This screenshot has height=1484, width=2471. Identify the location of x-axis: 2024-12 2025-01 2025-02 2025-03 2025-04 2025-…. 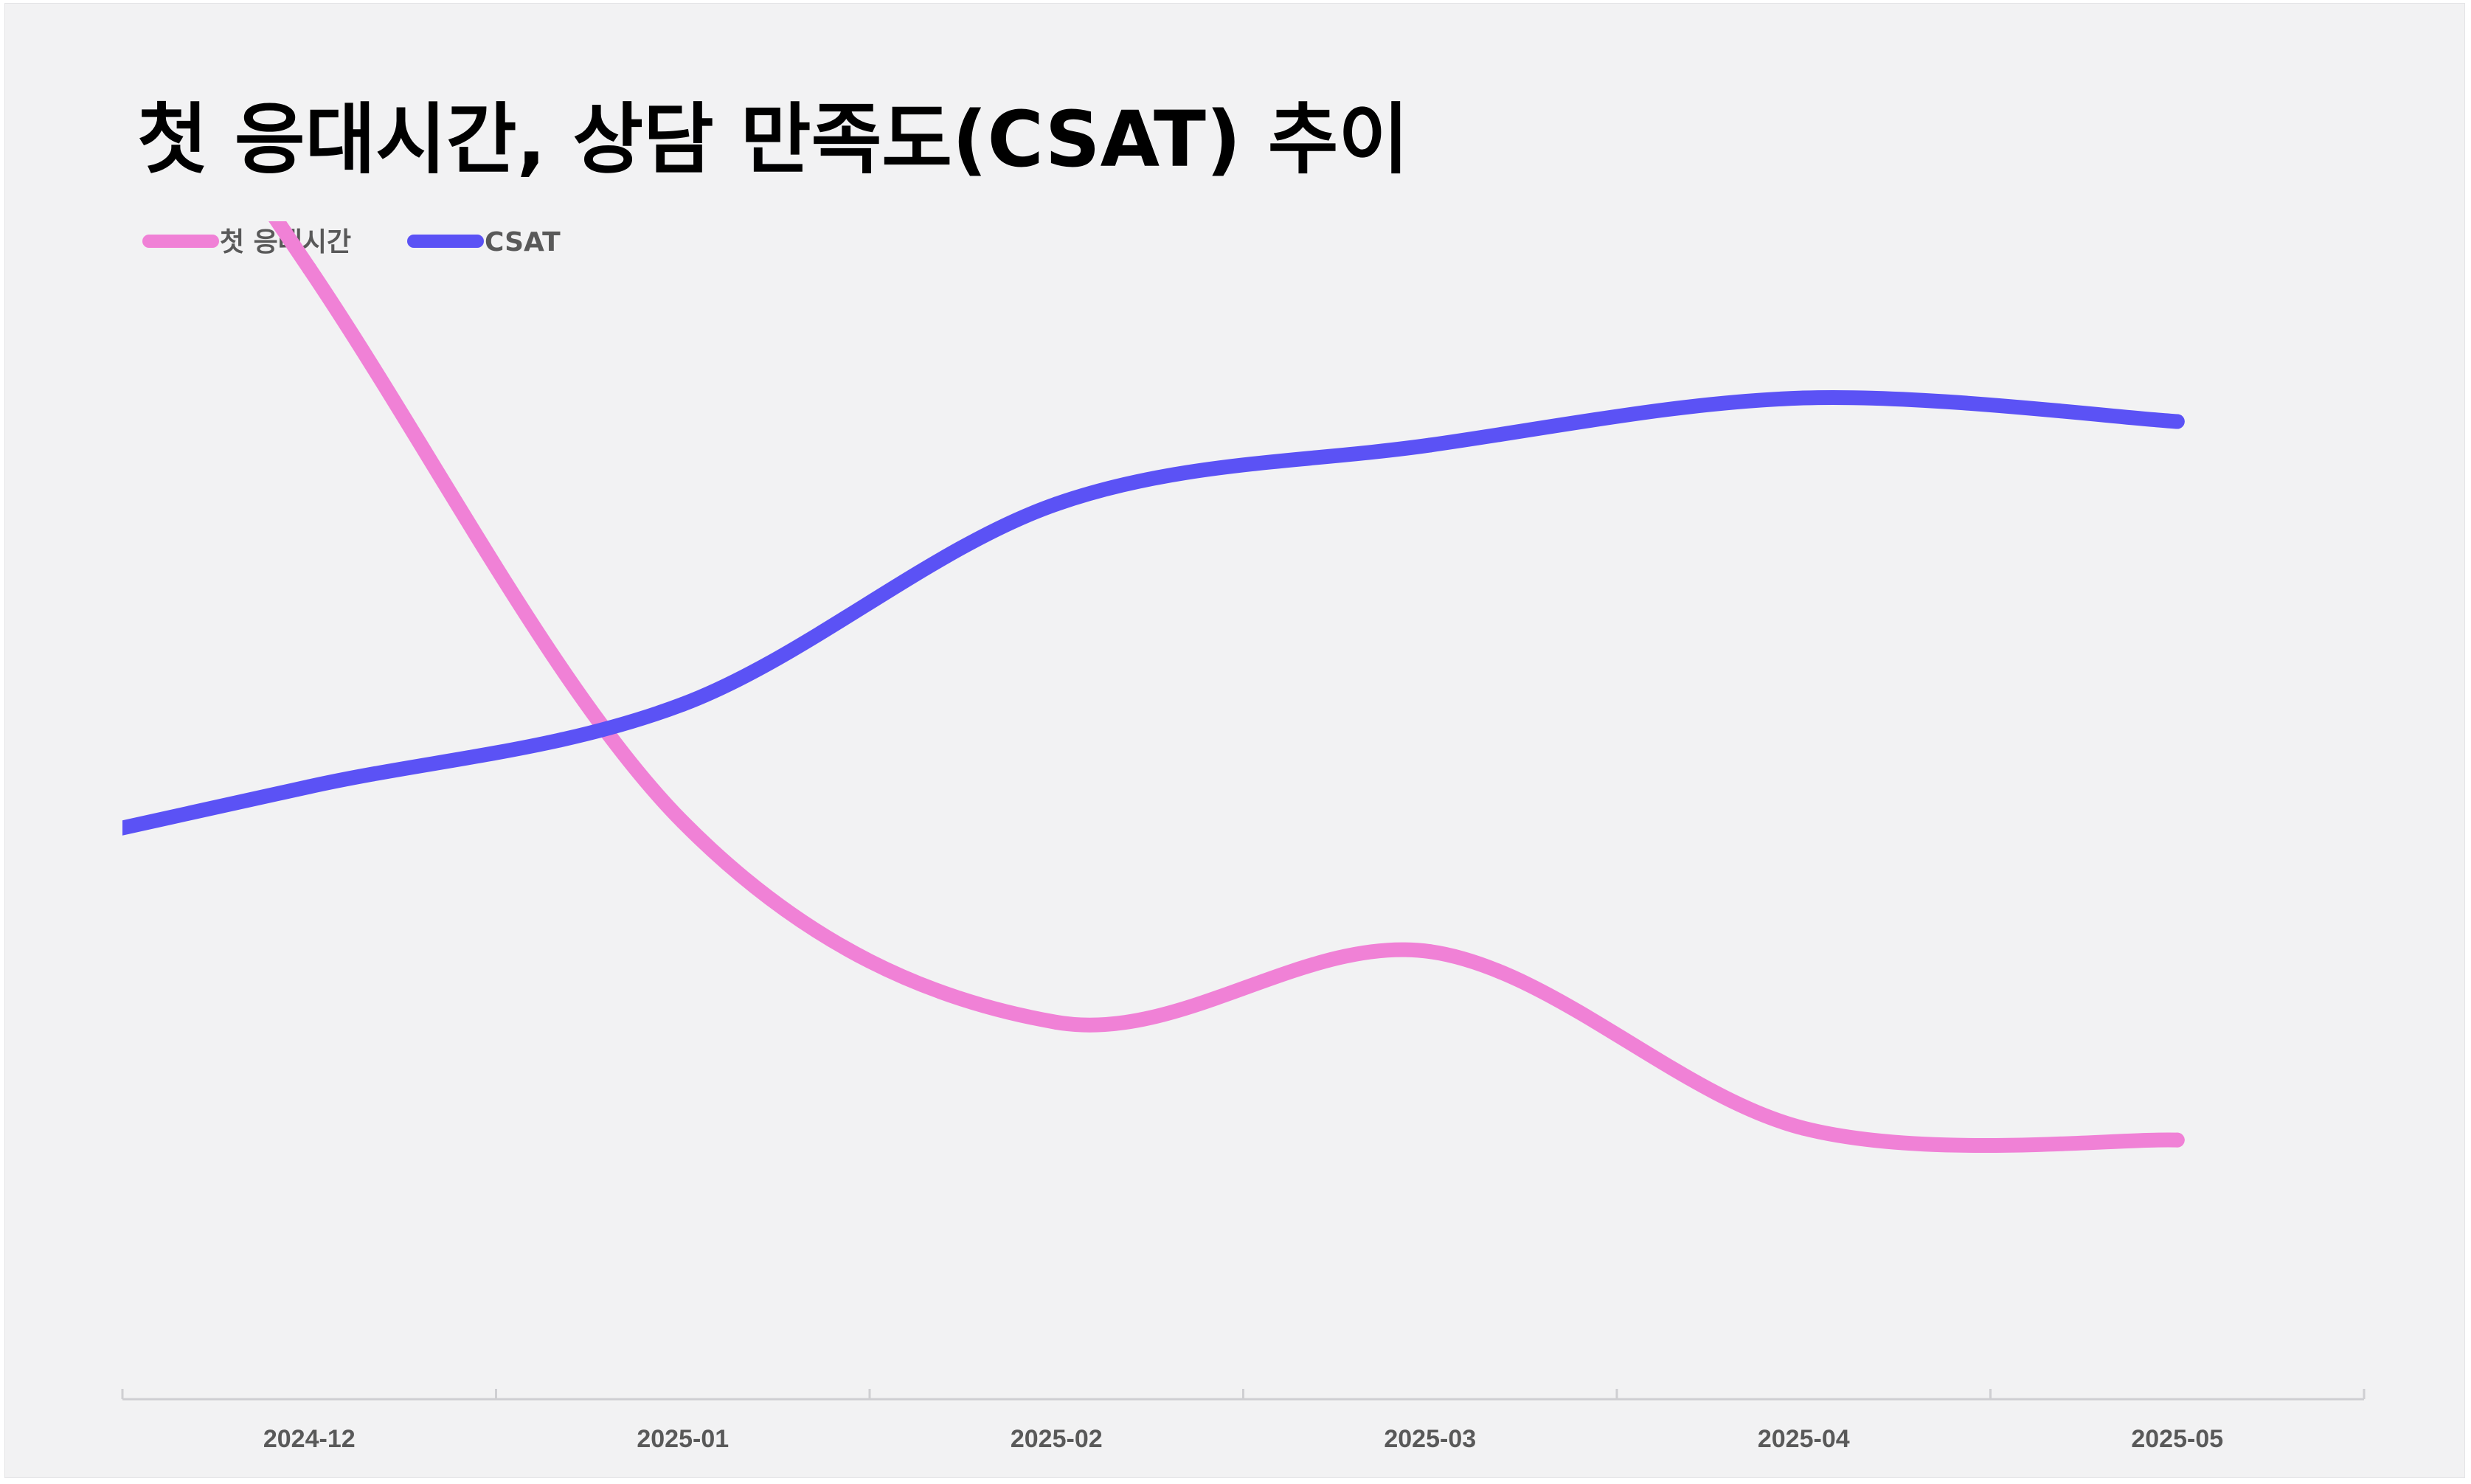
(1244, 1421).